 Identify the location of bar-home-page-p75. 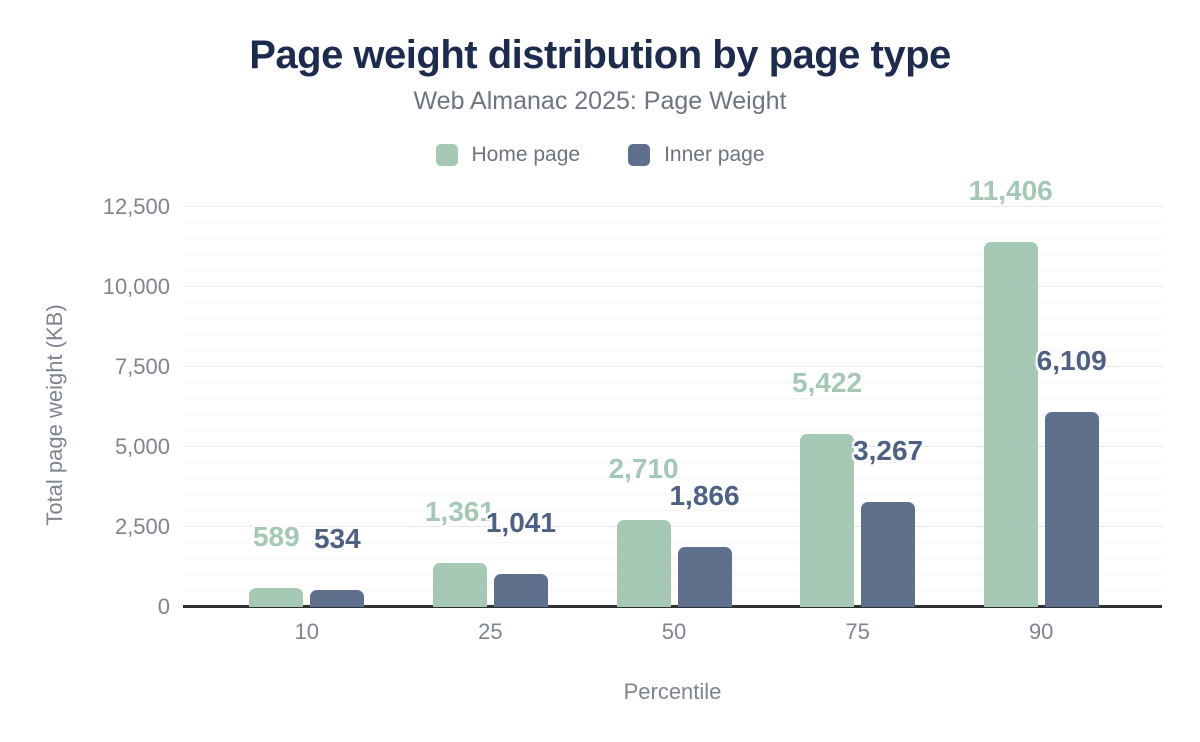
(827, 520).